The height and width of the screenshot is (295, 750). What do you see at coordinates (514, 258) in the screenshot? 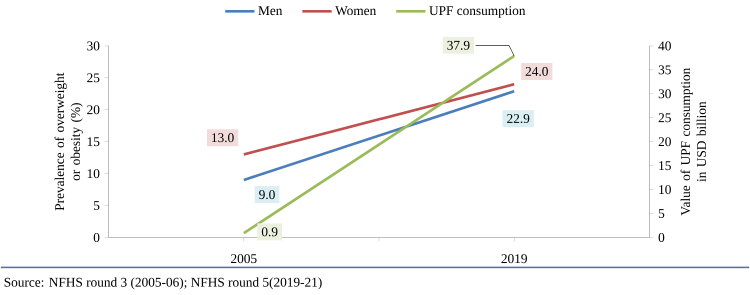
I see `x-tick-label: 2019` at bounding box center [514, 258].